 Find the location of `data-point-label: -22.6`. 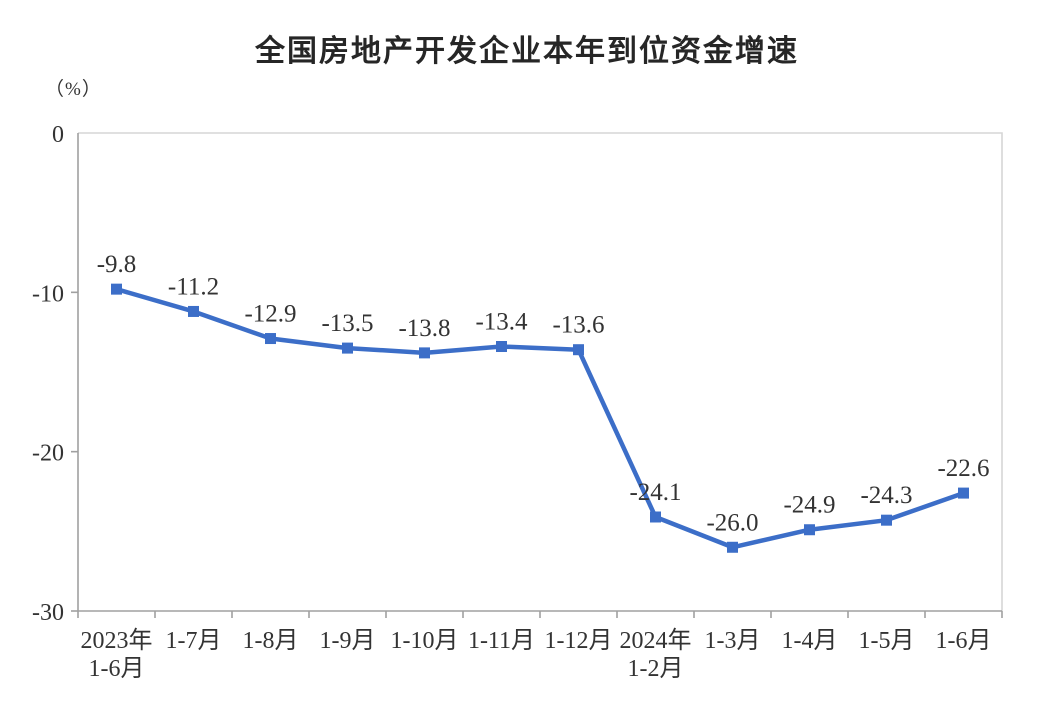

data-point-label: -22.6 is located at coordinates (963, 468).